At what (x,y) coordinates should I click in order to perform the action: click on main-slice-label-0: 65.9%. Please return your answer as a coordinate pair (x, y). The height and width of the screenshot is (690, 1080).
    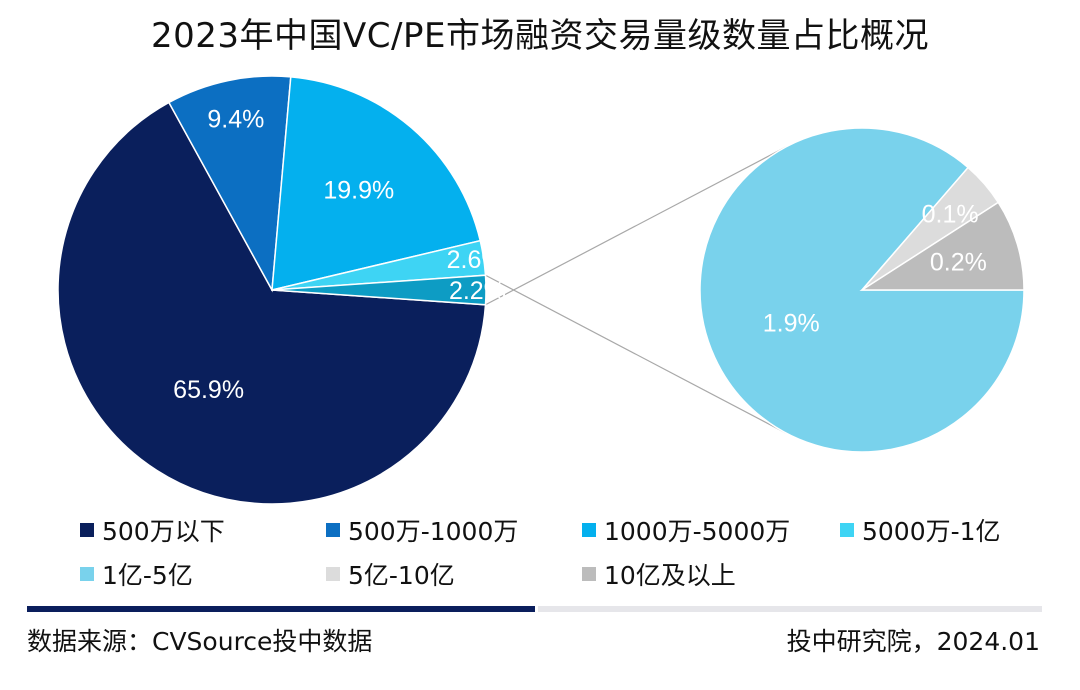
    Looking at the image, I should click on (208, 390).